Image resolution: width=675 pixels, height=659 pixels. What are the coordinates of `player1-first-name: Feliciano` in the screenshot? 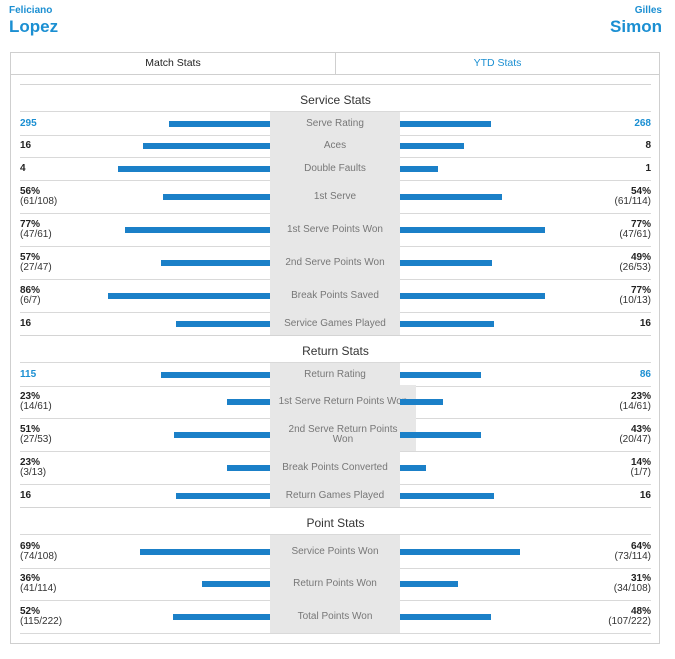 It's located at (31, 10).